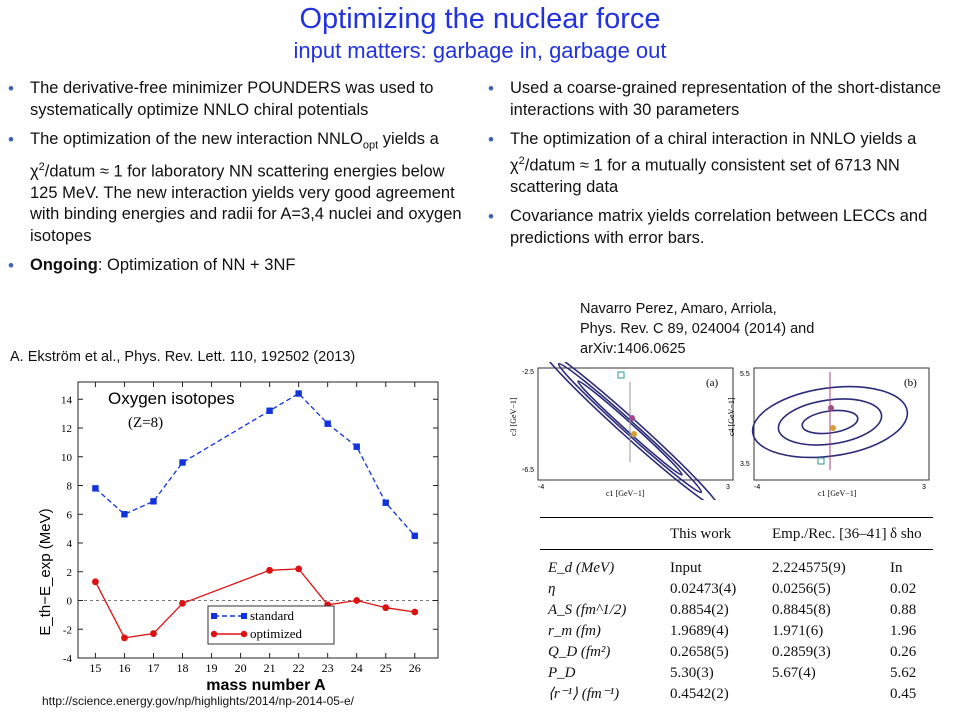  Describe the element at coordinates (415, 668) in the screenshot. I see `x-tick-label: 26` at that location.